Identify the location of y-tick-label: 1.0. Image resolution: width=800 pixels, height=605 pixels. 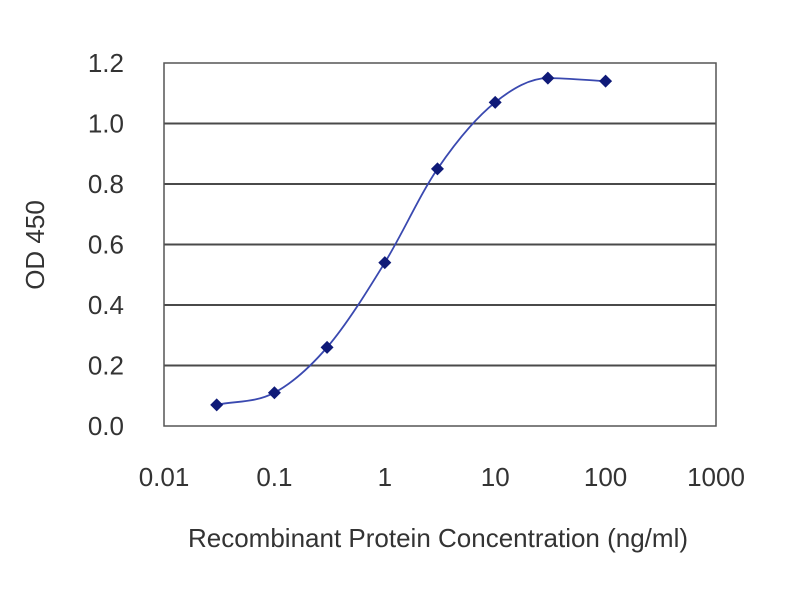
(106, 124).